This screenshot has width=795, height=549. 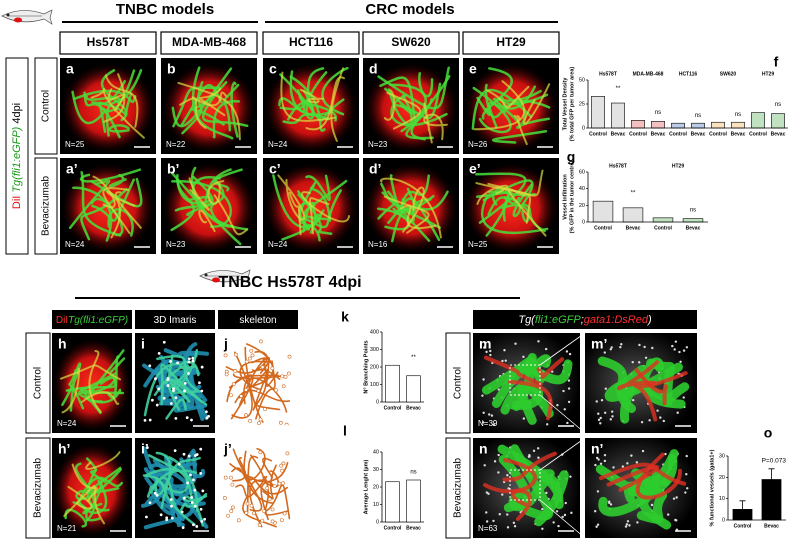 What do you see at coordinates (165, 9) in the screenshot?
I see `section-header: TNBC models` at bounding box center [165, 9].